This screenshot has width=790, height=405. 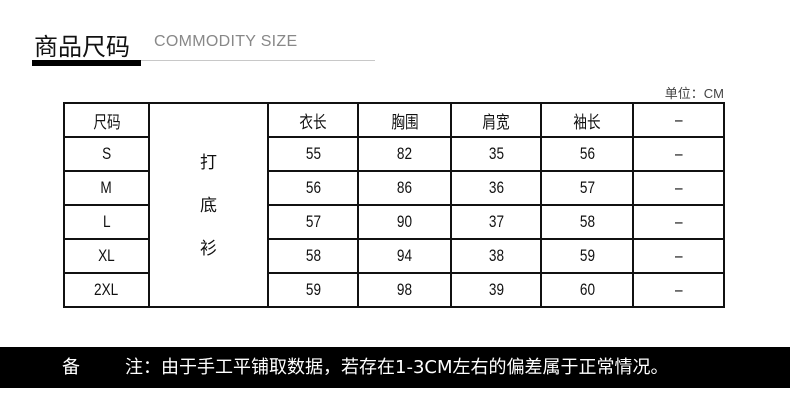 I want to click on value-cell: 98, so click(x=404, y=290).